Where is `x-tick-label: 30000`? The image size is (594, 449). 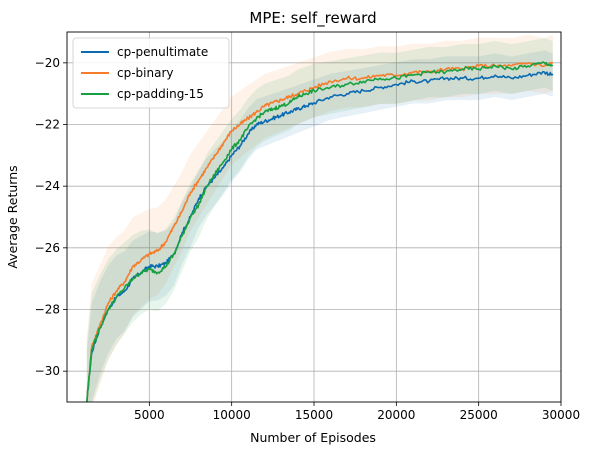 x-tick-label: 30000 is located at coordinates (561, 415).